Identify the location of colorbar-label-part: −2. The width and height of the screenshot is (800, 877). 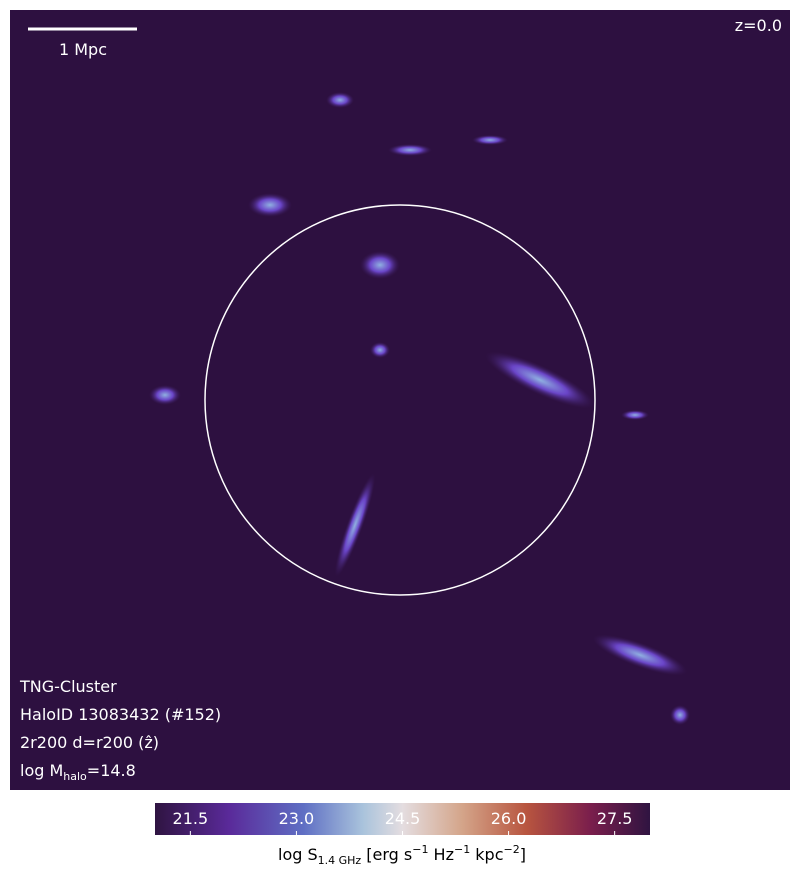
(512, 849).